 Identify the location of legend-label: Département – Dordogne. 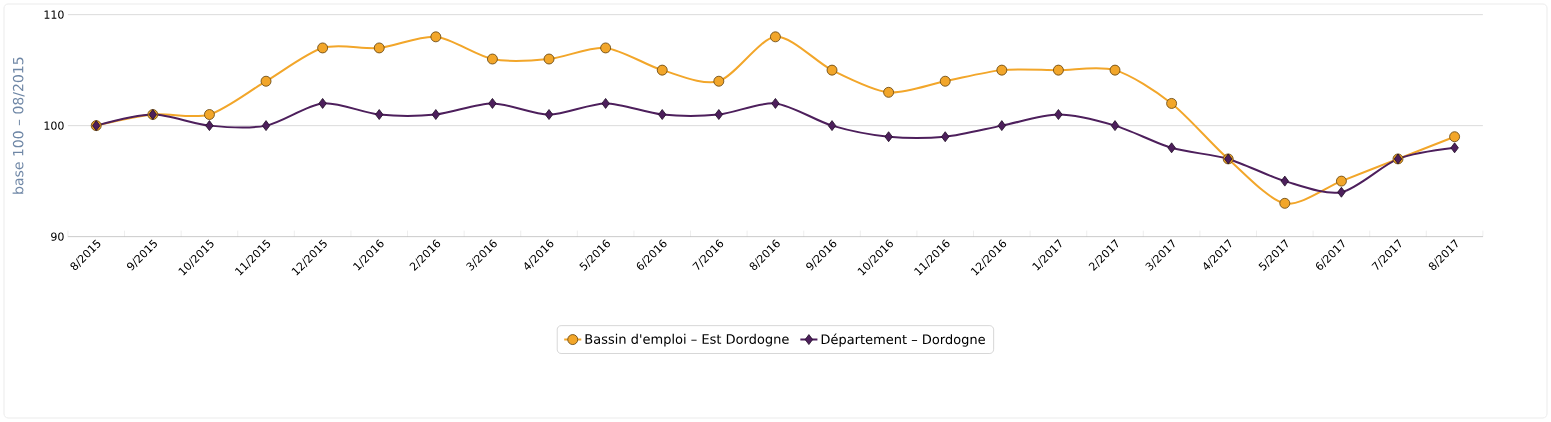
(903, 340).